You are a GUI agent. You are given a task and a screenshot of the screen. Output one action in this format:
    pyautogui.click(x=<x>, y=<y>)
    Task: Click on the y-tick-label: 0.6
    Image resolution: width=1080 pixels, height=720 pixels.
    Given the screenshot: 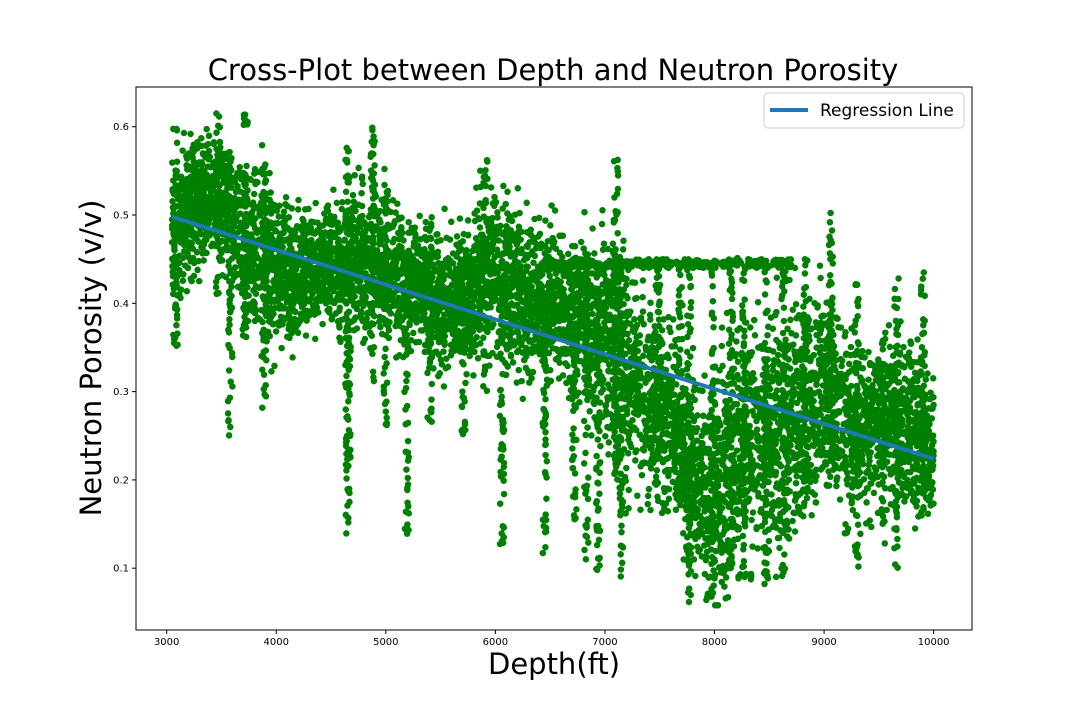 What is the action you would take?
    pyautogui.click(x=121, y=127)
    